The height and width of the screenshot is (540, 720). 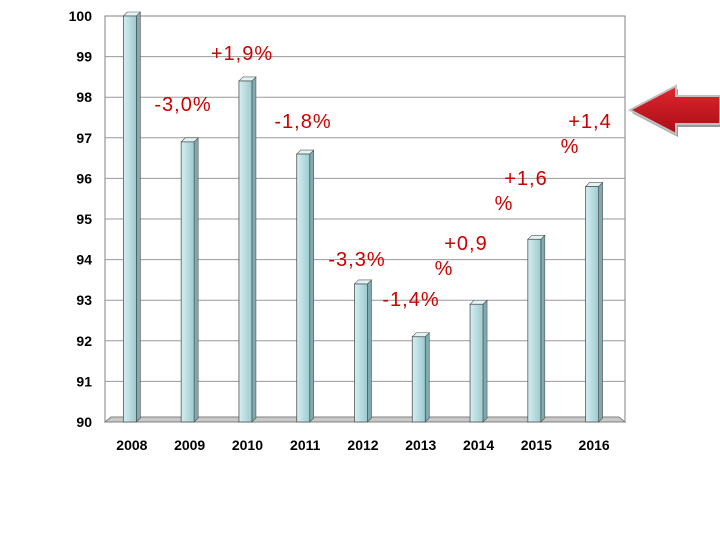 I want to click on bar-2016, so click(x=594, y=302).